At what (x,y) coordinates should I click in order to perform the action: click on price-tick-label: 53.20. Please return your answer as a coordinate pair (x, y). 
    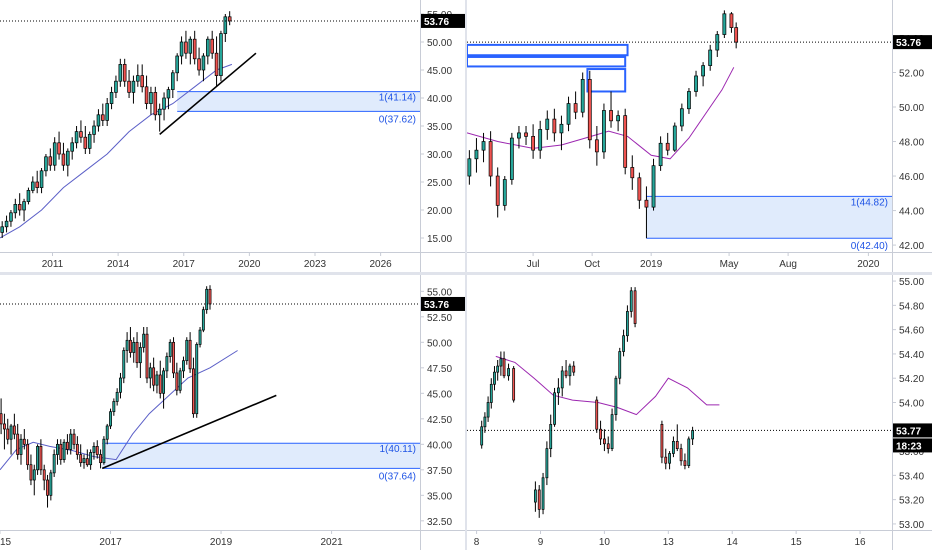
    Looking at the image, I should click on (911, 501).